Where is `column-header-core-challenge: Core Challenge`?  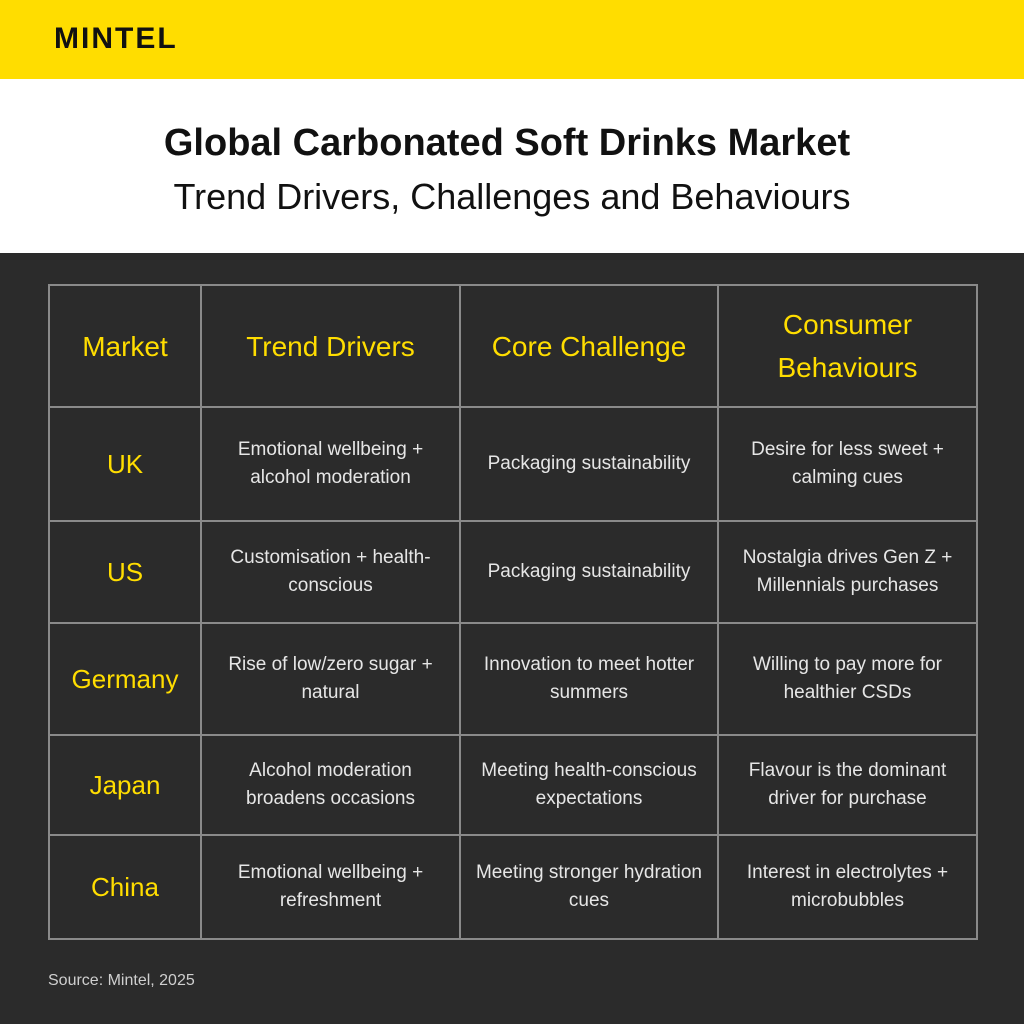
column-header-core-challenge: Core Challenge is located at coordinates (589, 346).